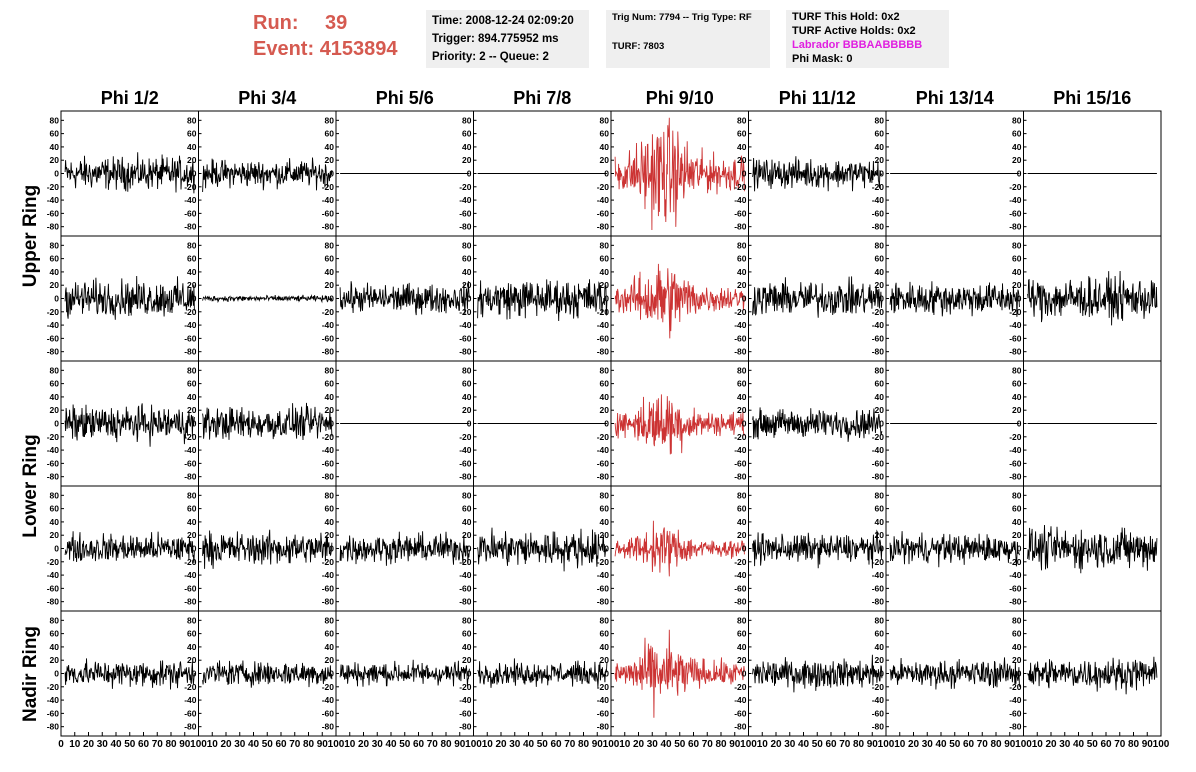 Image resolution: width=1196 pixels, height=772 pixels. I want to click on column-header: Phi 7/8, so click(542, 98).